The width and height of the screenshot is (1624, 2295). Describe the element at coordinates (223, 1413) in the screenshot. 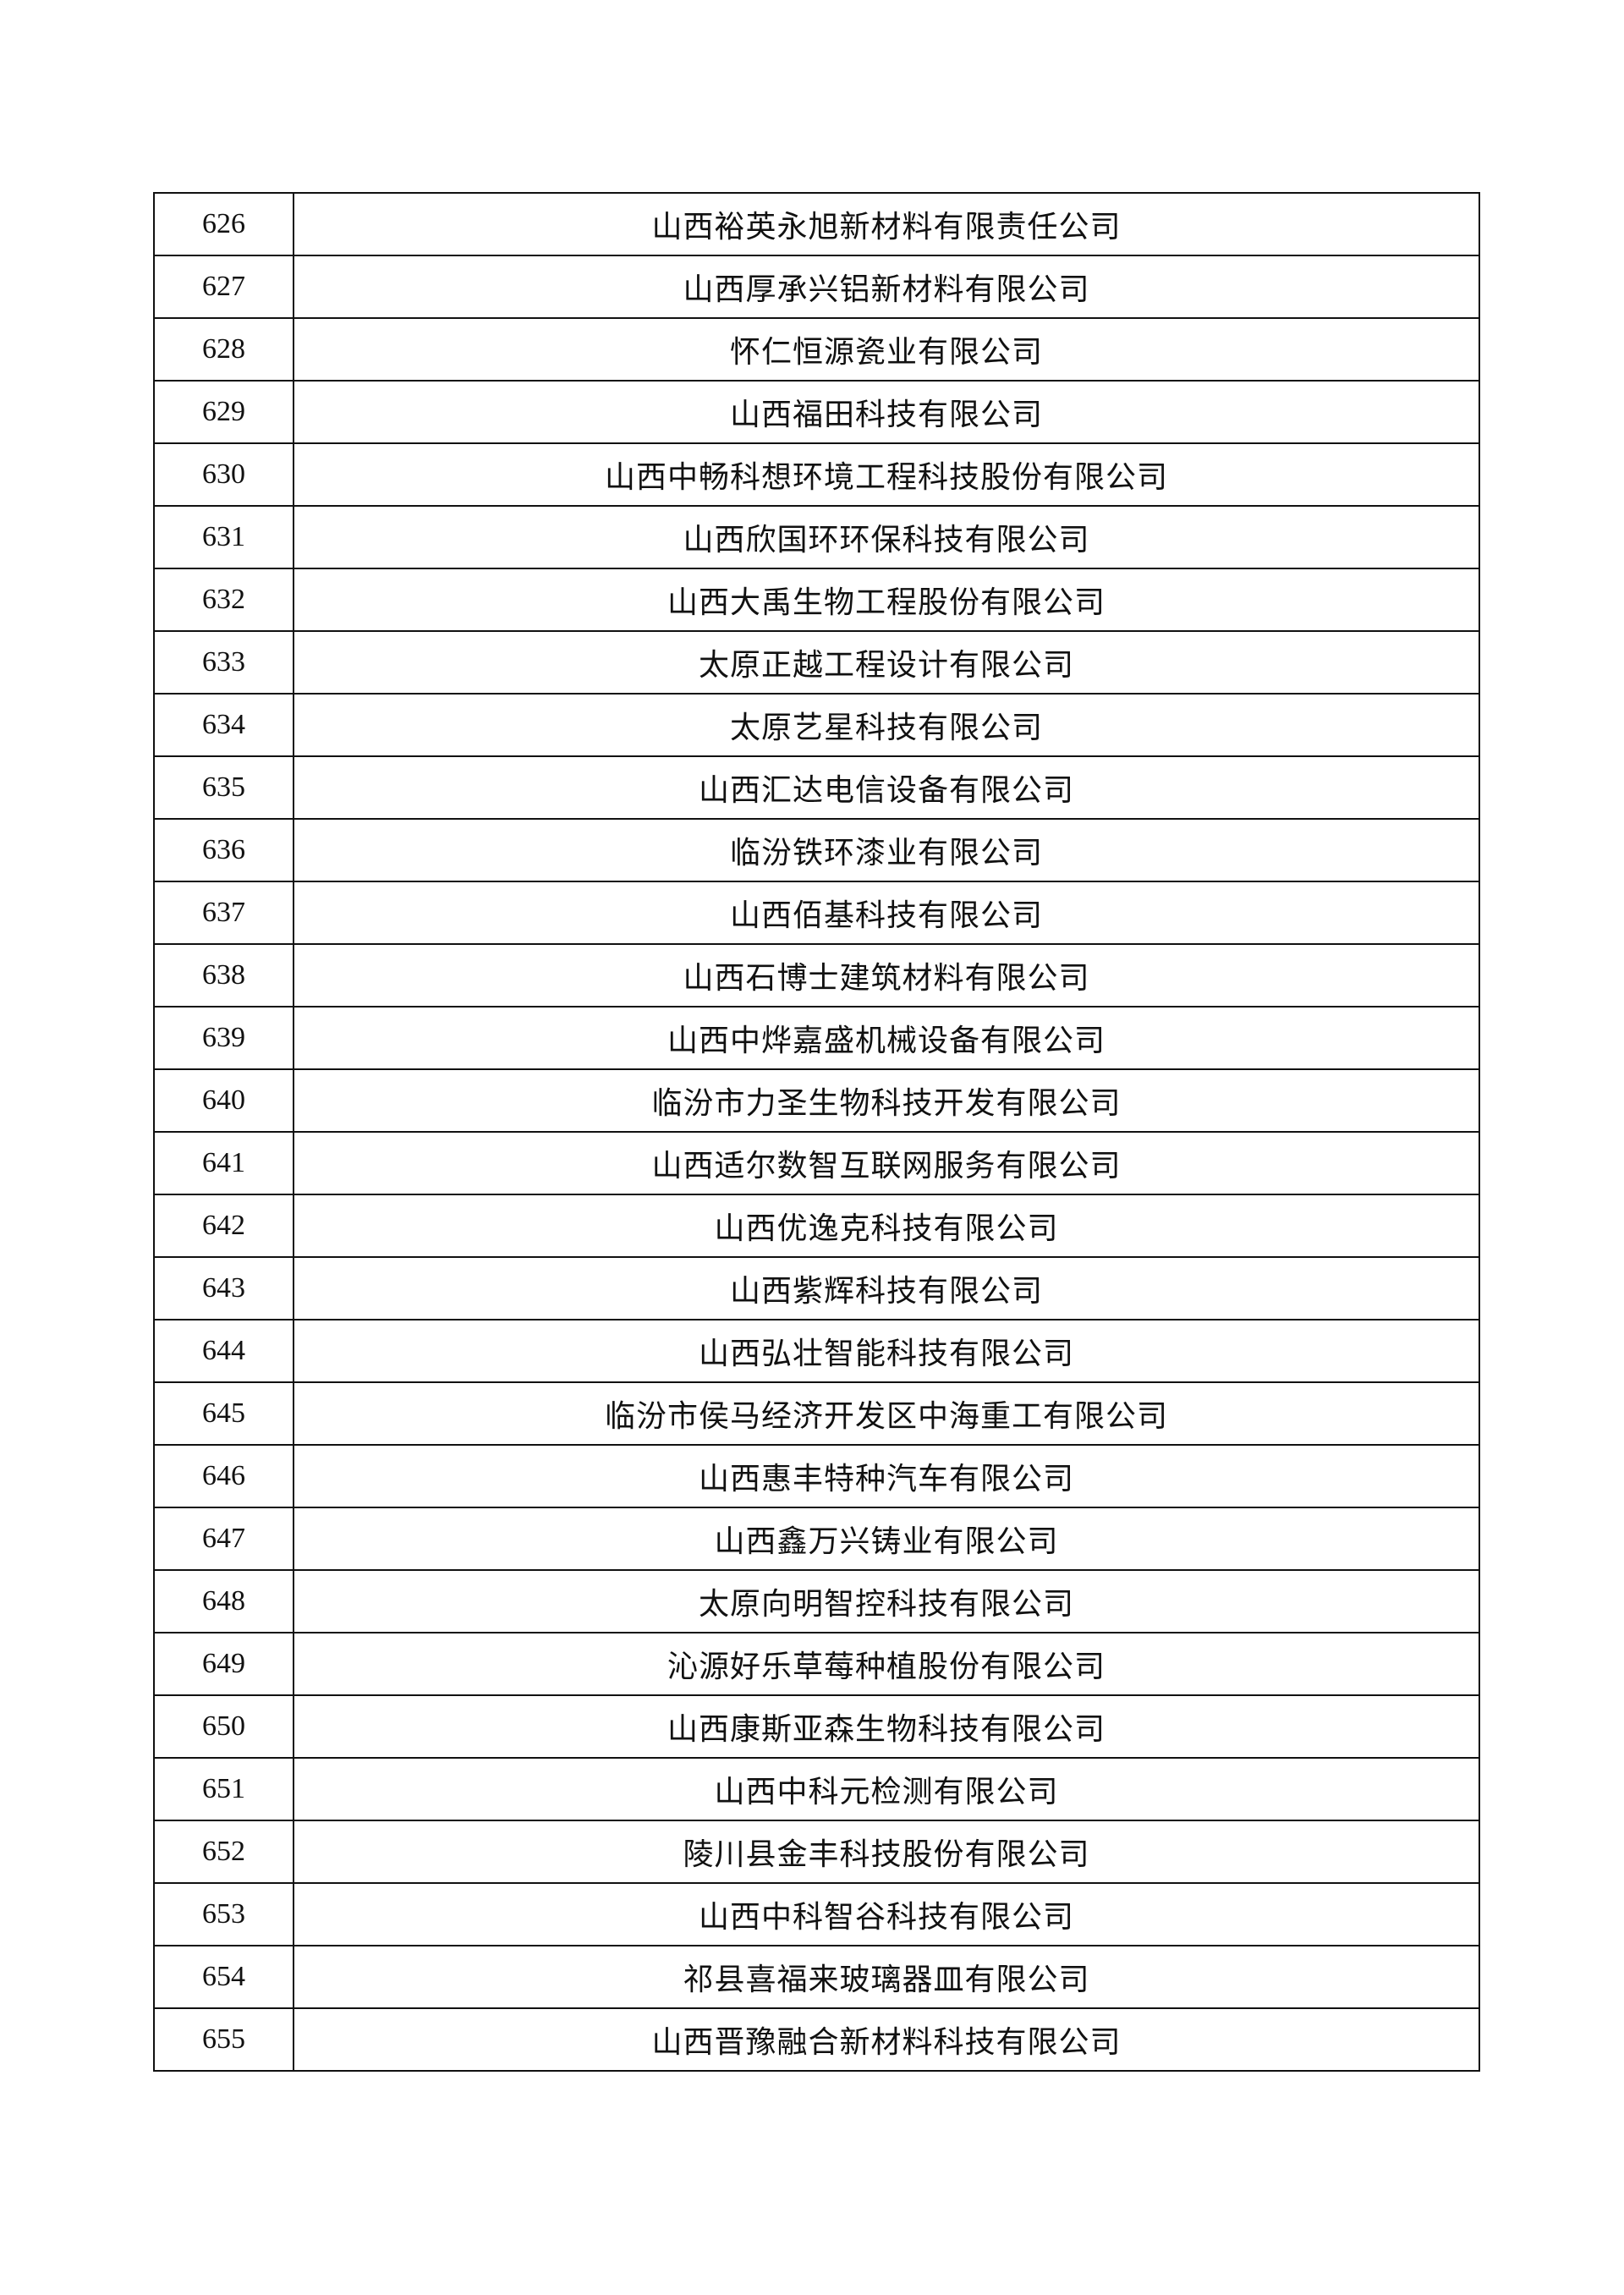

I see `row-number: 645` at that location.